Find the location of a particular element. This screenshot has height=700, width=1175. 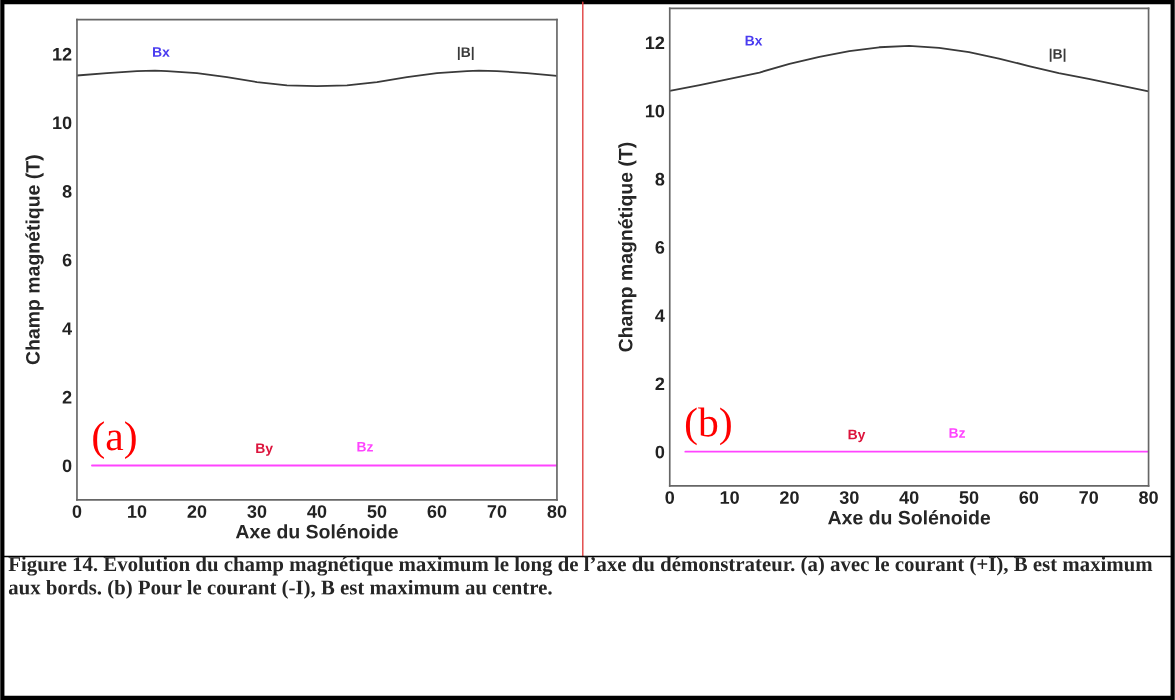

annotation: (b) is located at coordinates (708, 426).